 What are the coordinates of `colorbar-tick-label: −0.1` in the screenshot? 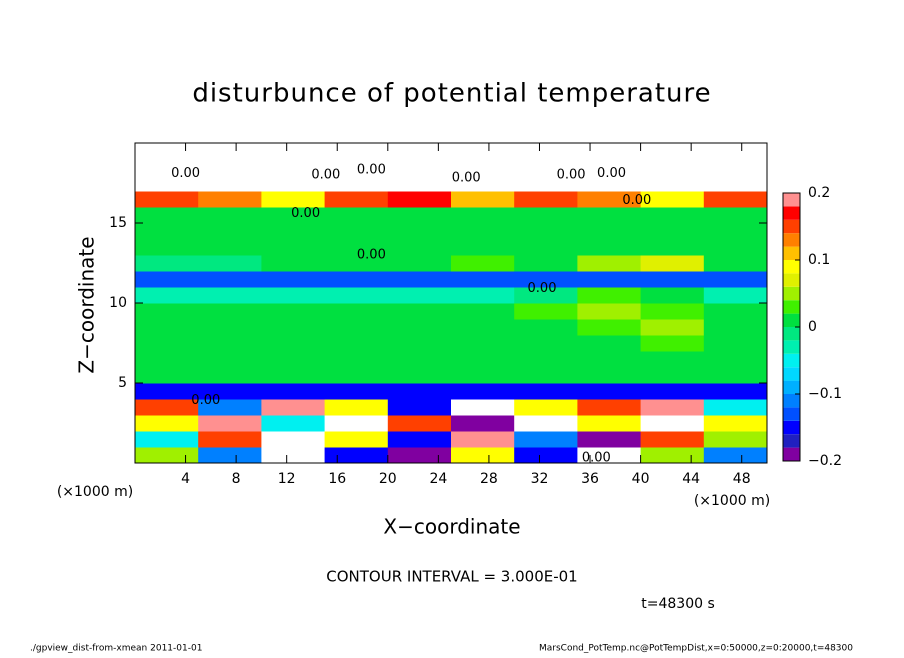 It's located at (825, 394).